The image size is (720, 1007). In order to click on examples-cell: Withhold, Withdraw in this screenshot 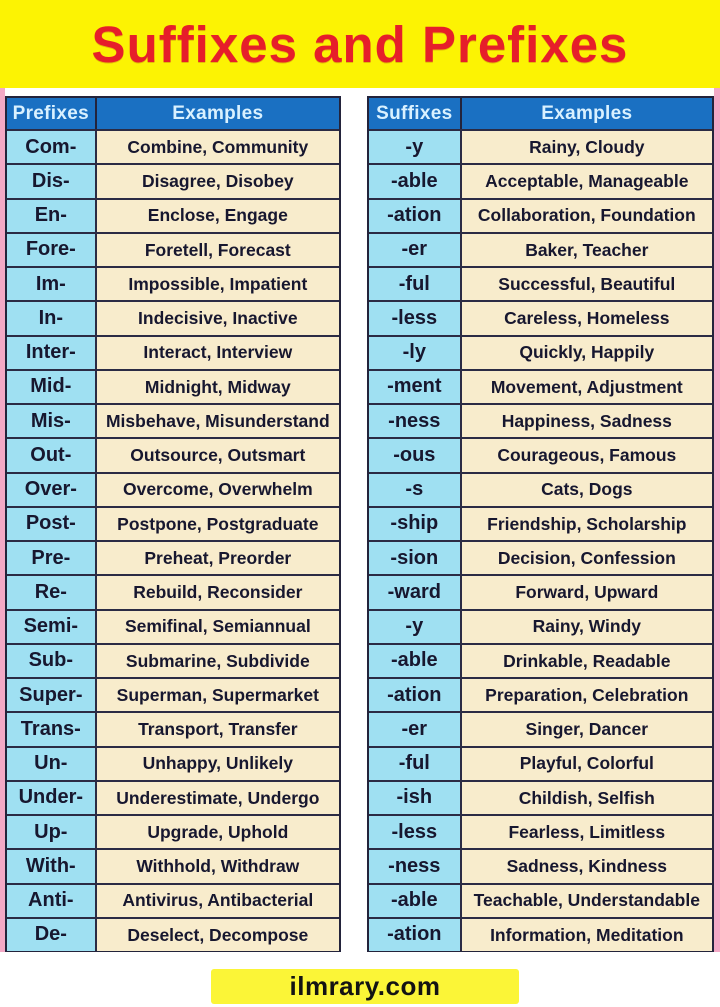, I will do `click(217, 866)`.